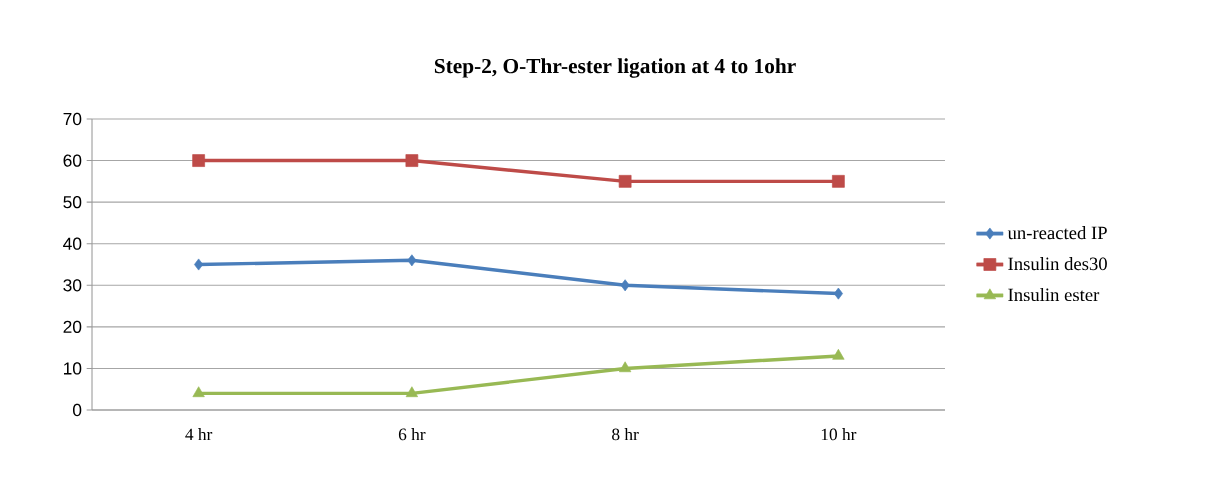 This screenshot has height=486, width=1206. What do you see at coordinates (1057, 264) in the screenshot?
I see `legend-label: Insulin des30` at bounding box center [1057, 264].